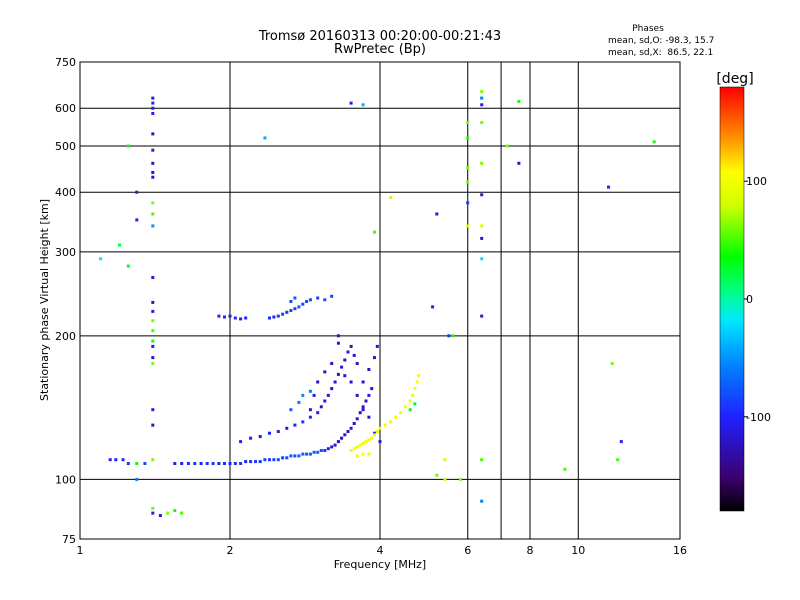 The image size is (800, 600). What do you see at coordinates (65, 336) in the screenshot?
I see `y-tick-label: 200` at bounding box center [65, 336].